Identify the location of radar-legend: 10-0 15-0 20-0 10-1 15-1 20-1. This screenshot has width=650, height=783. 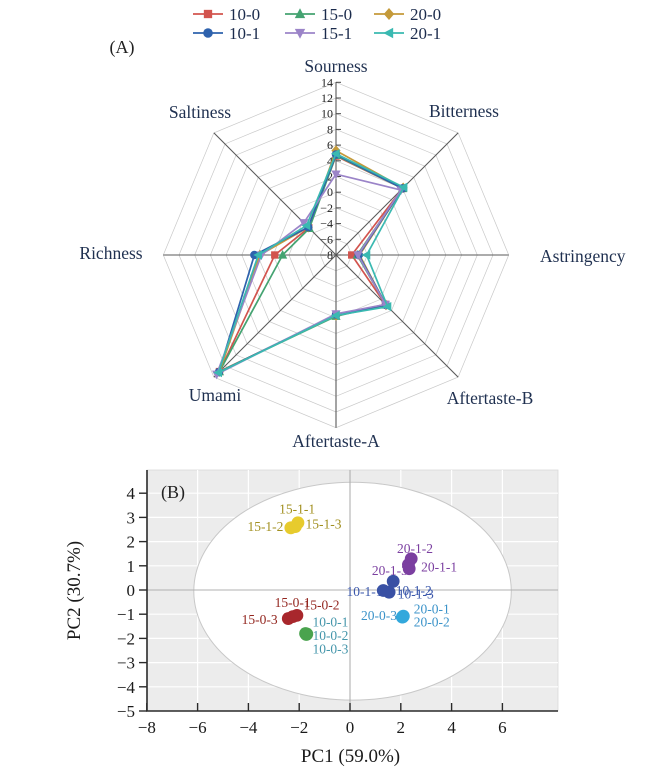
(317, 24).